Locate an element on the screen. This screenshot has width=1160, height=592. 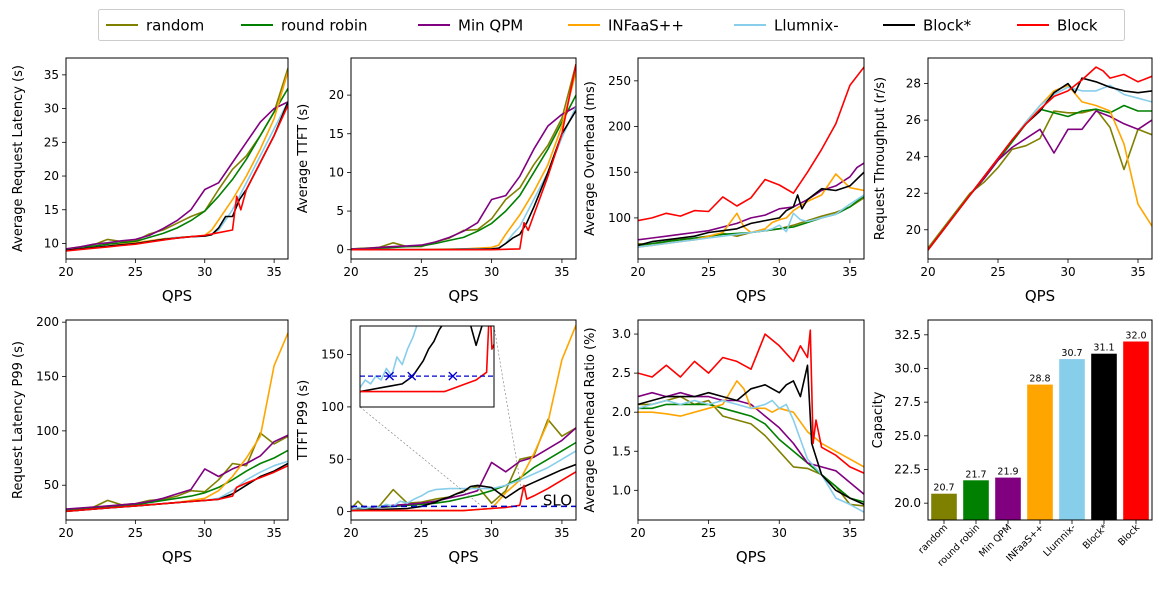
p3-series-random is located at coordinates (751, 222).